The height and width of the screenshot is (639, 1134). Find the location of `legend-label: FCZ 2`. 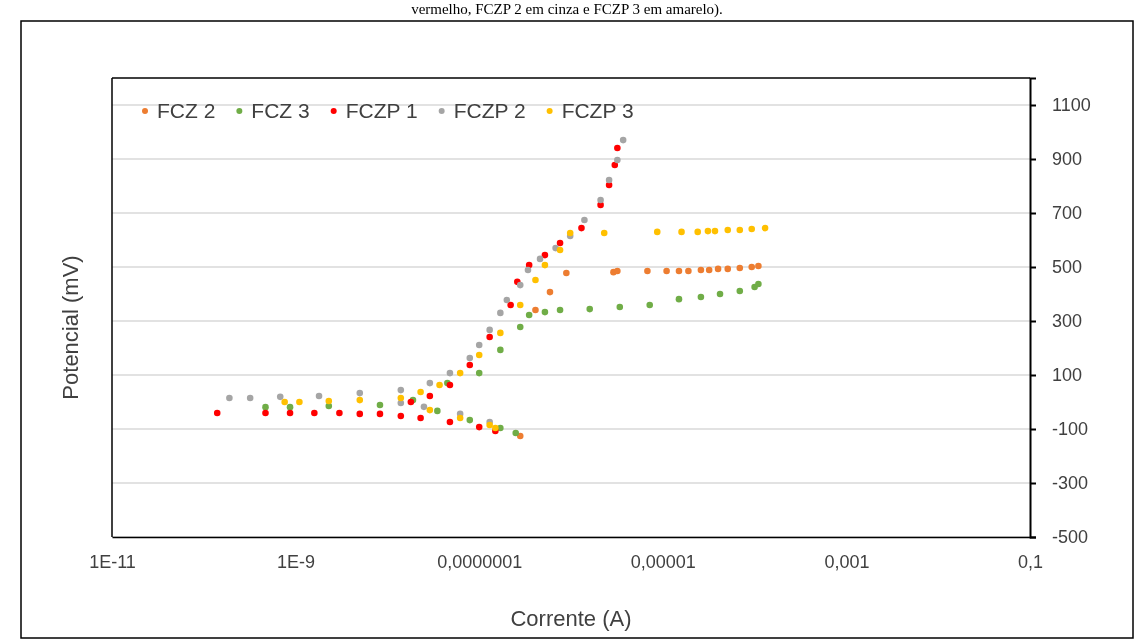

legend-label: FCZ 2 is located at coordinates (186, 110).